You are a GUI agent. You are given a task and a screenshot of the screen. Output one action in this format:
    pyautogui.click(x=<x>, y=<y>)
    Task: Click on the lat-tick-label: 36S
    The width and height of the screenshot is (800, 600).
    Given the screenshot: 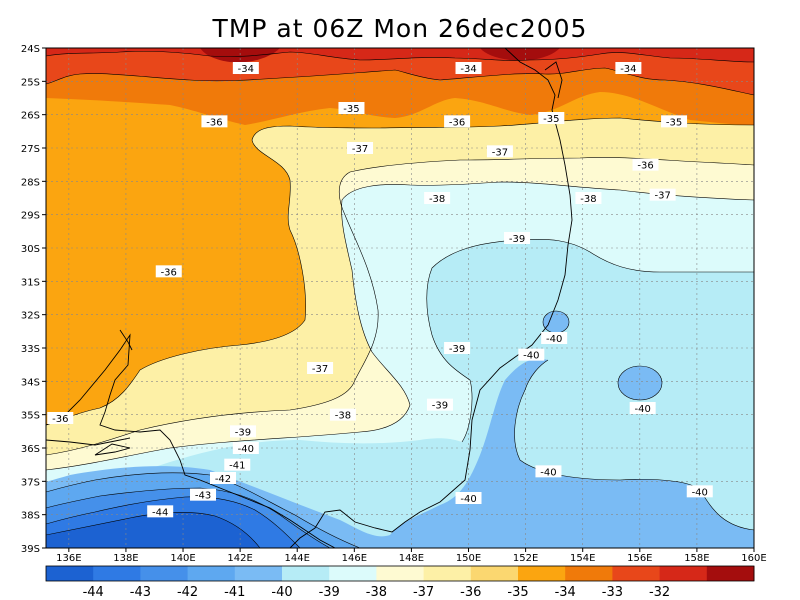 What is the action you would take?
    pyautogui.click(x=30, y=449)
    